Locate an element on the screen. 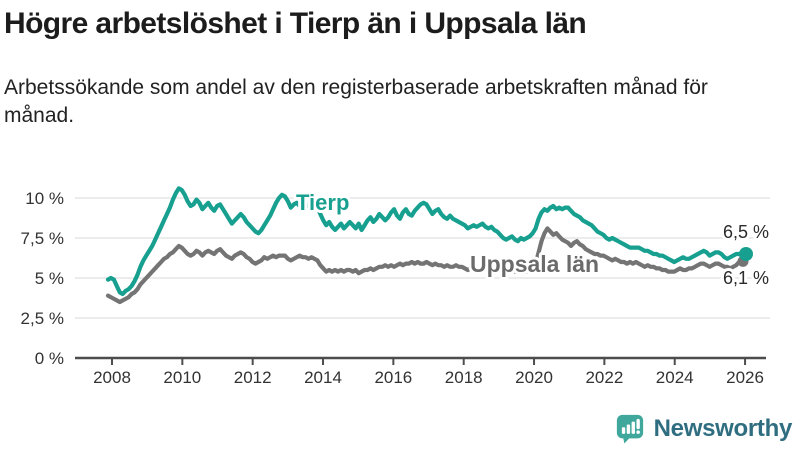 The width and height of the screenshot is (800, 450). y-axis-label: 7,5 % is located at coordinates (42, 238).